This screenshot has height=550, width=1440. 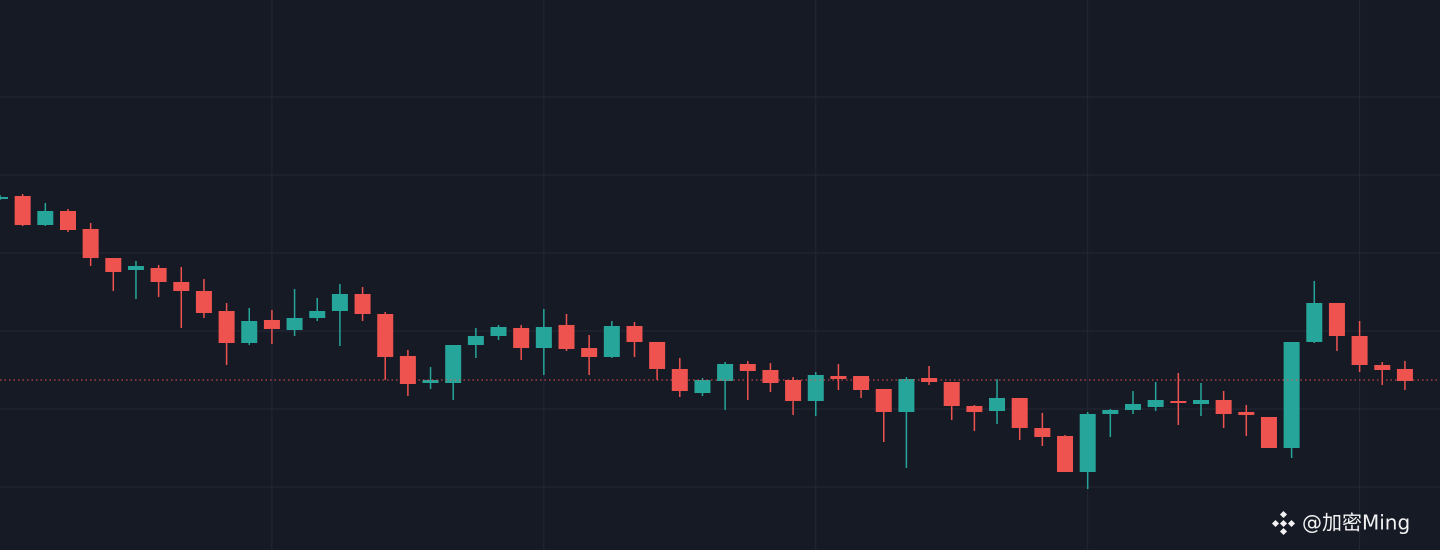 I want to click on watermark: @加密Ming, so click(x=1340, y=523).